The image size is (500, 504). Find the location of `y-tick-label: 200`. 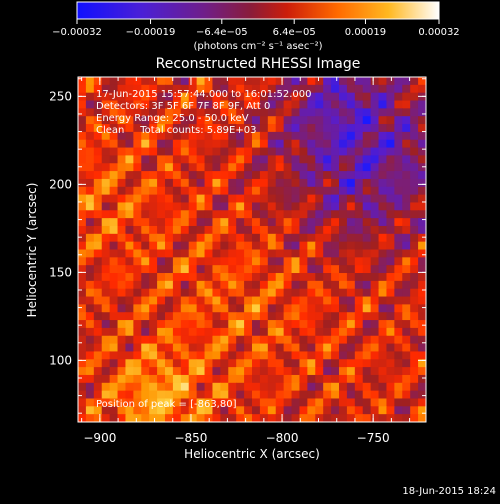

y-tick-label: 200 is located at coordinates (60, 184).